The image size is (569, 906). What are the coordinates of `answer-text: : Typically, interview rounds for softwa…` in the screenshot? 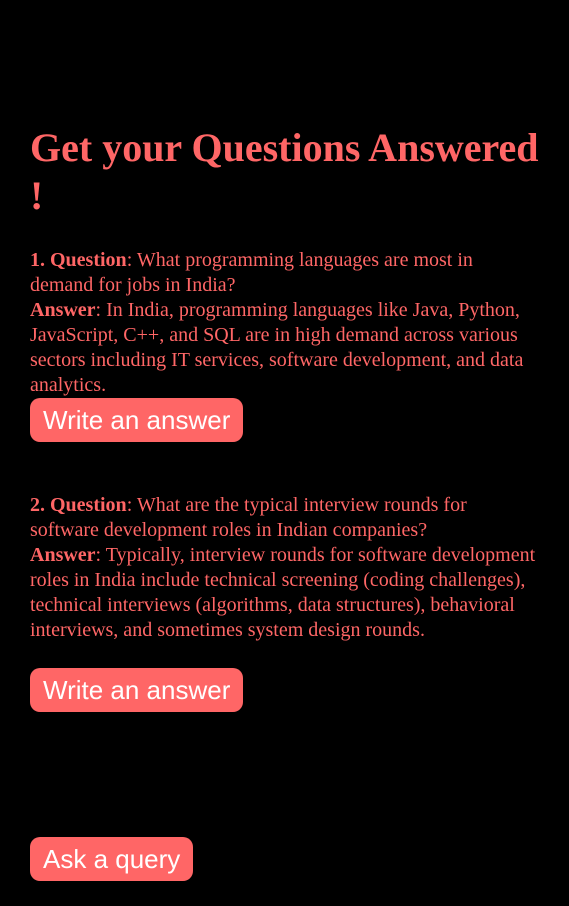 It's located at (283, 592).